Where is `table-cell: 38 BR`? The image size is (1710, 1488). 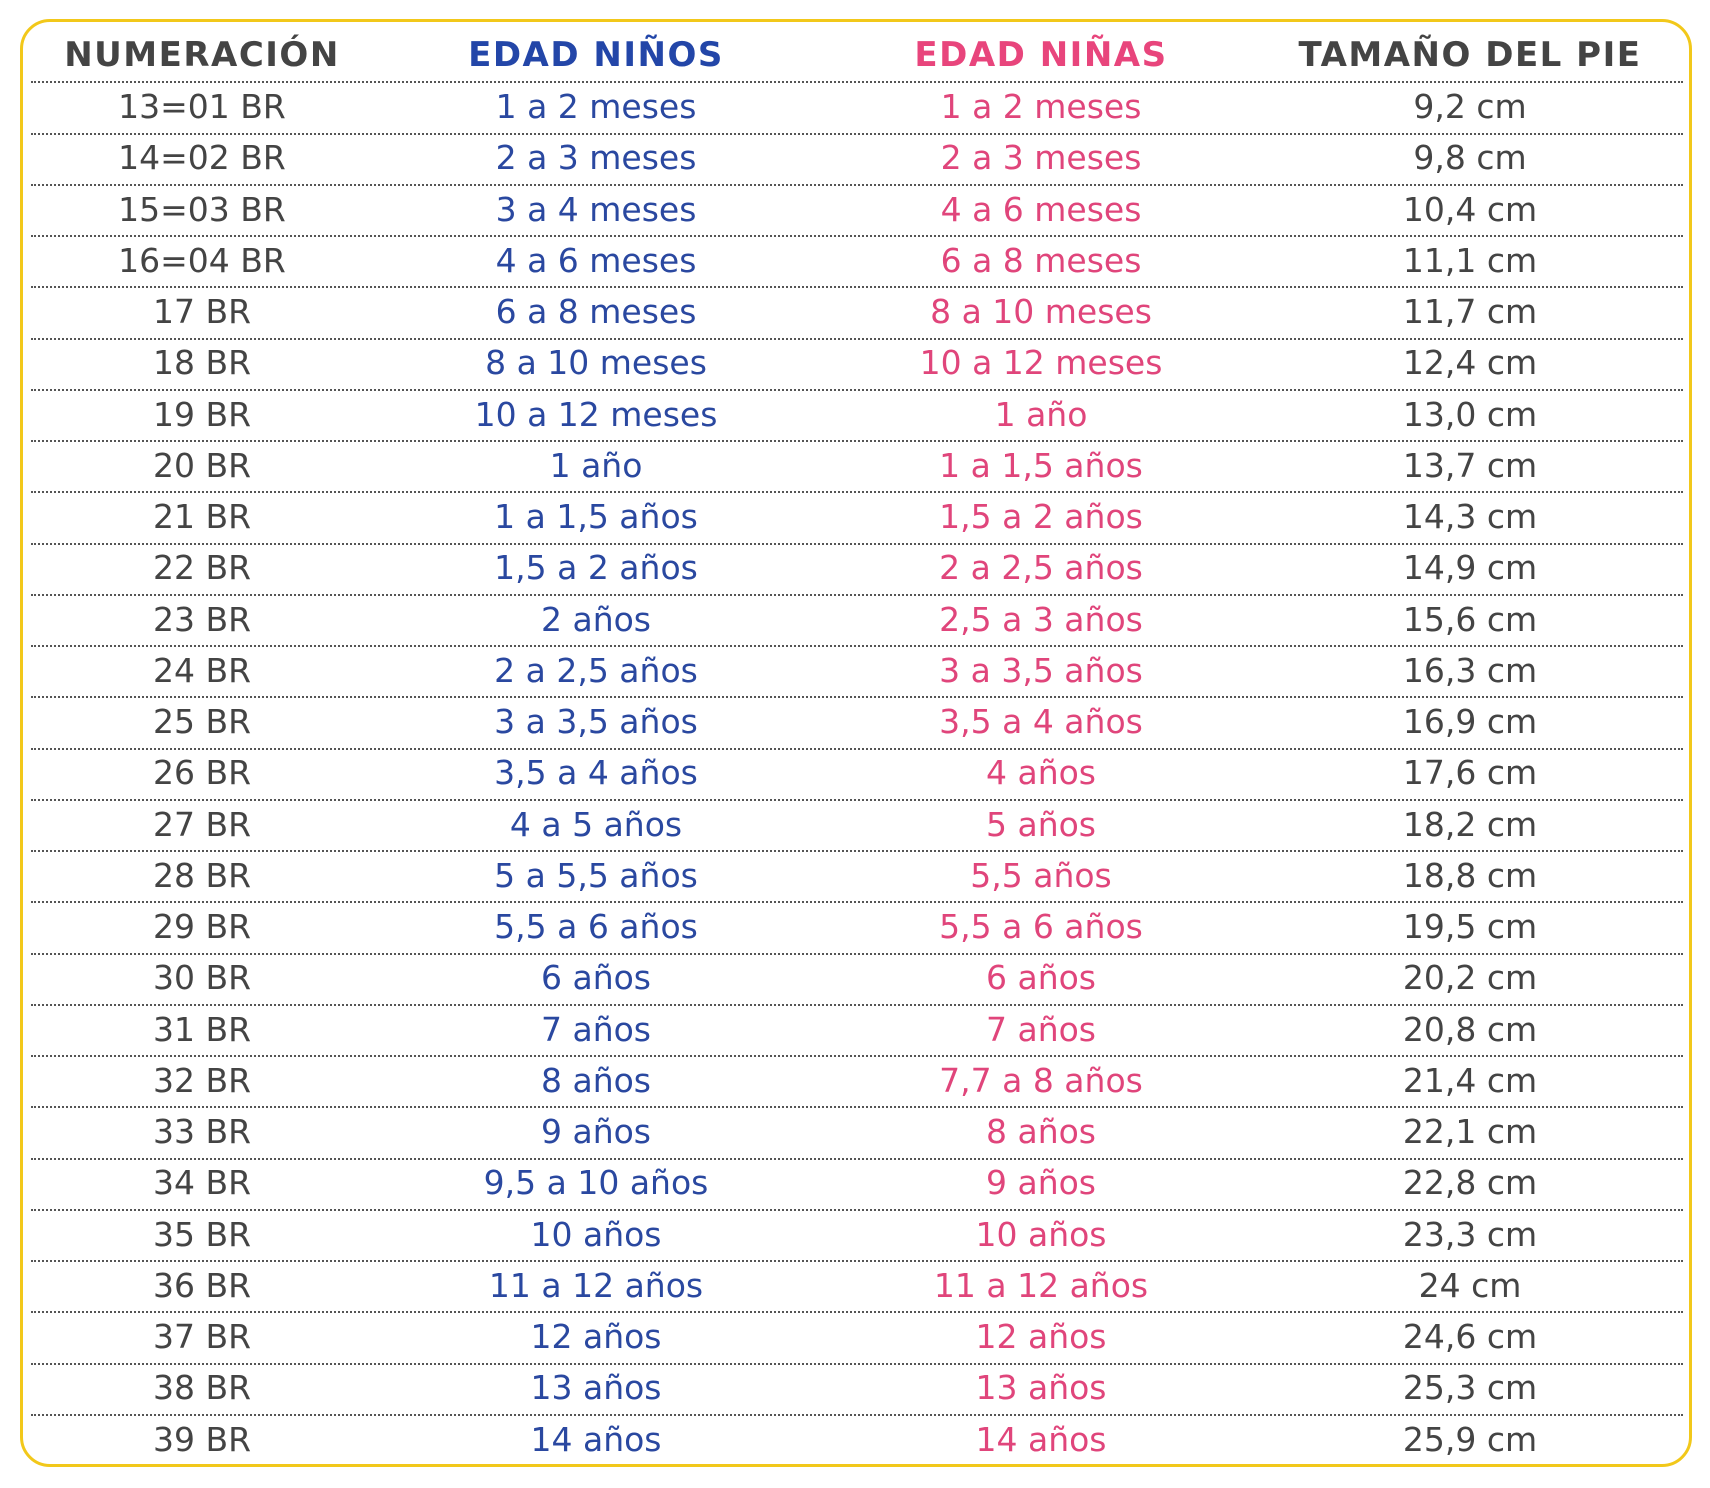
table-cell: 38 BR is located at coordinates (202, 1388).